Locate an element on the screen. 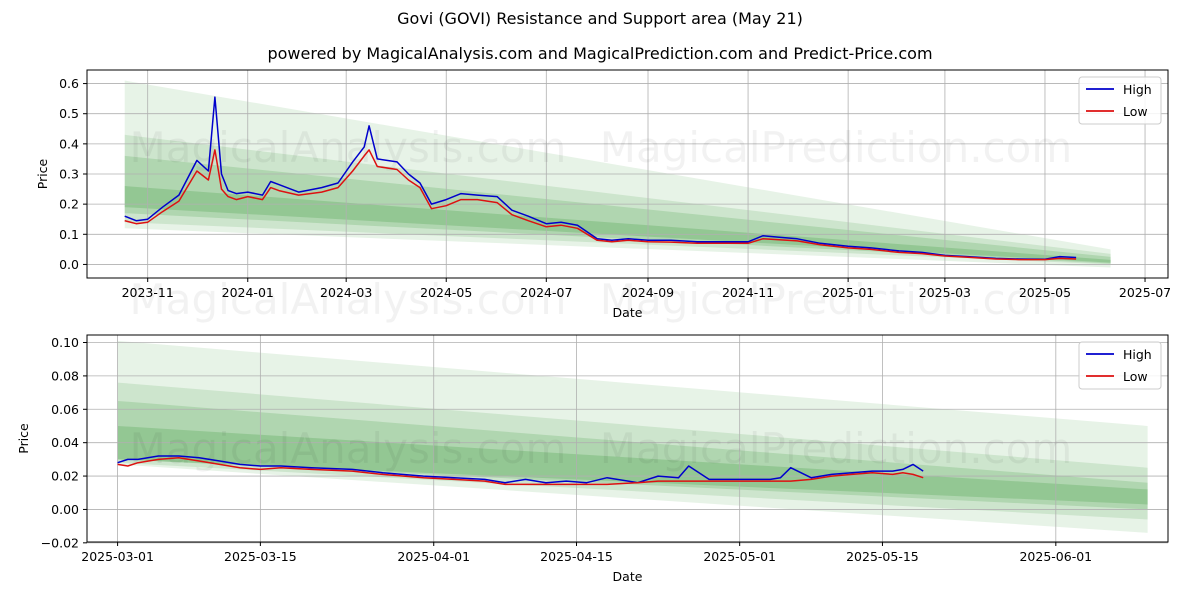 Image resolution: width=1200 pixels, height=600 pixels. series-line-high is located at coordinates (520, 469).